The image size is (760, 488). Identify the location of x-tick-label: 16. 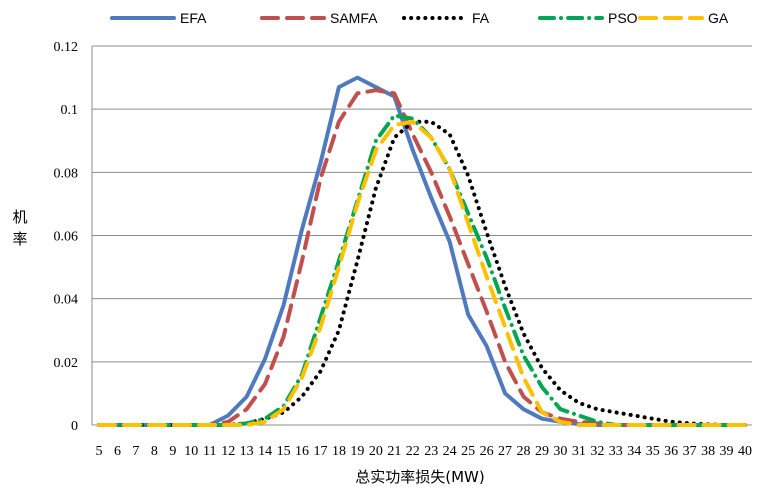
(302, 451).